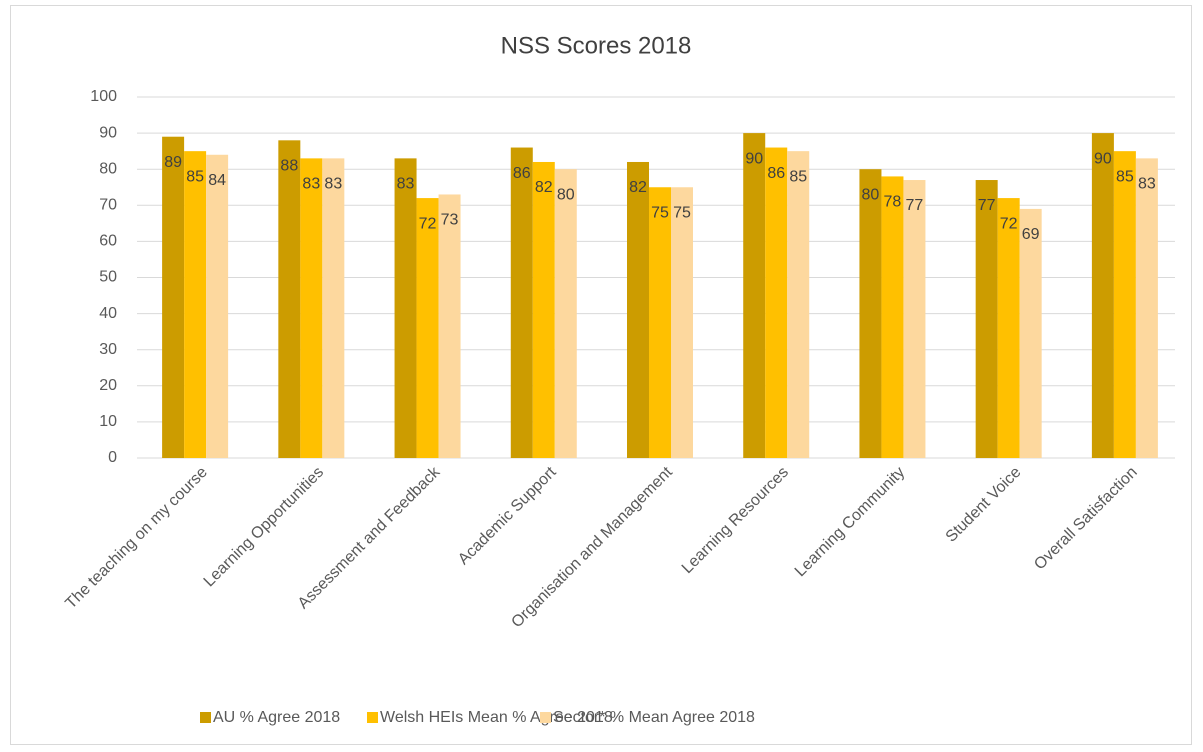 Image resolution: width=1203 pixels, height=752 pixels. What do you see at coordinates (108, 277) in the screenshot?
I see `y-tick-label: 50` at bounding box center [108, 277].